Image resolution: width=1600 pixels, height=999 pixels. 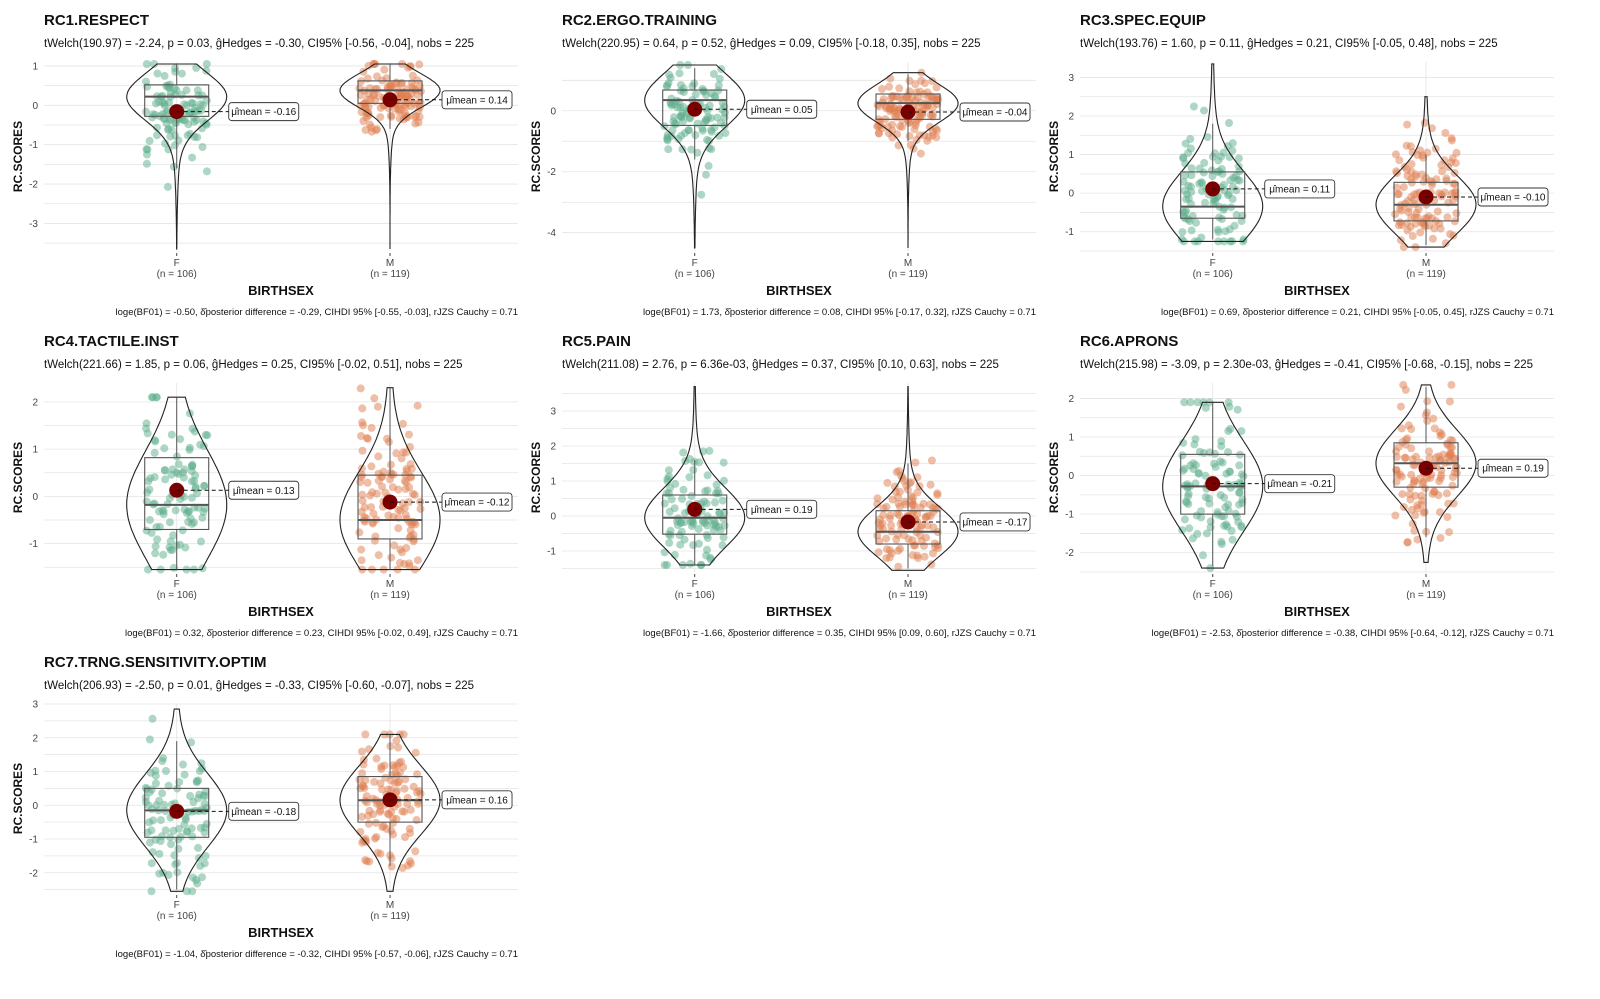 What do you see at coordinates (96, 20) in the screenshot?
I see `panel-title: RC1.RESPECT` at bounding box center [96, 20].